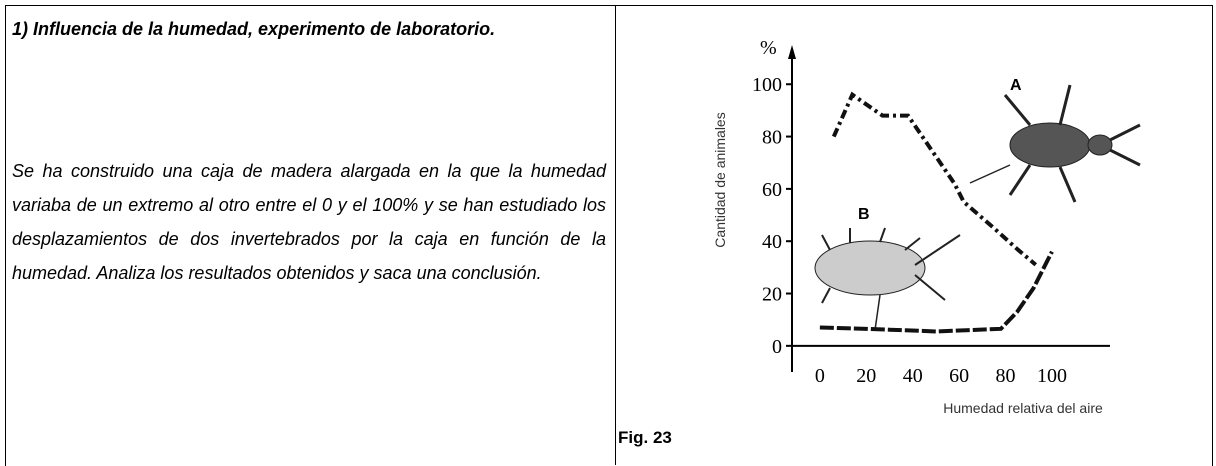 The height and width of the screenshot is (466, 1216). Describe the element at coordinates (864, 214) in the screenshot. I see `series-label: B` at that location.